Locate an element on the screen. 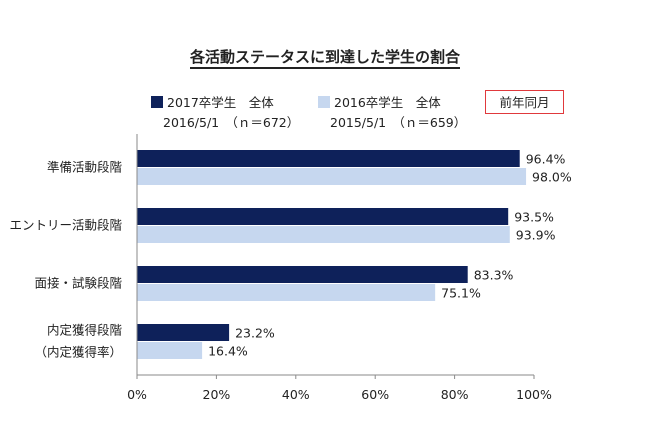 The width and height of the screenshot is (650, 423). data-label: 83.3% is located at coordinates (494, 275).